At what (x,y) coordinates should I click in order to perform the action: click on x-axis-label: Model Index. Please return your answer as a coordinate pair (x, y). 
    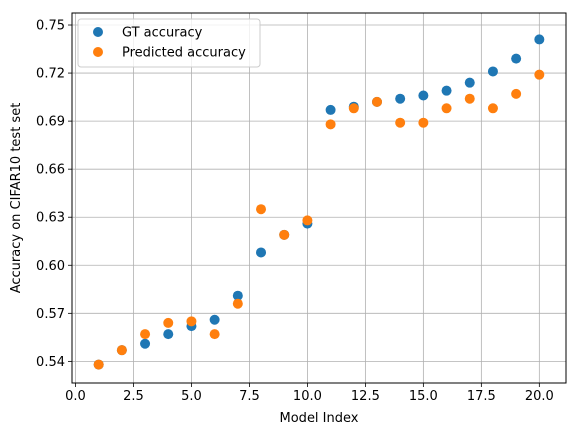
    Looking at the image, I should click on (319, 418).